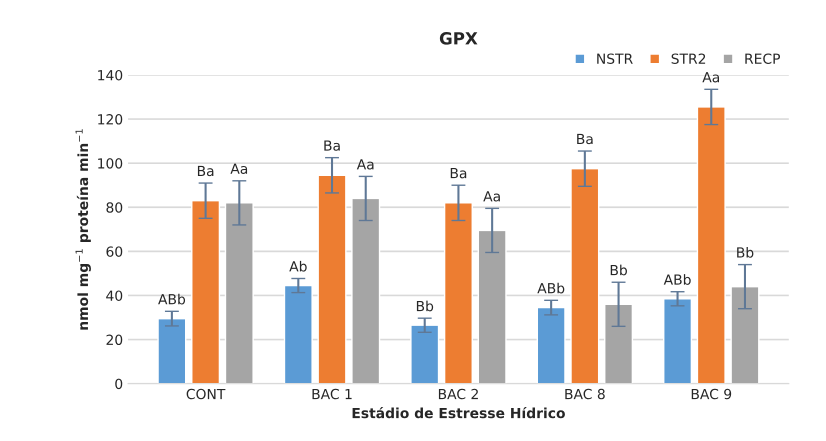 This screenshot has height=441, width=826. Describe the element at coordinates (110, 75) in the screenshot. I see `y-tick-label: 140` at that location.